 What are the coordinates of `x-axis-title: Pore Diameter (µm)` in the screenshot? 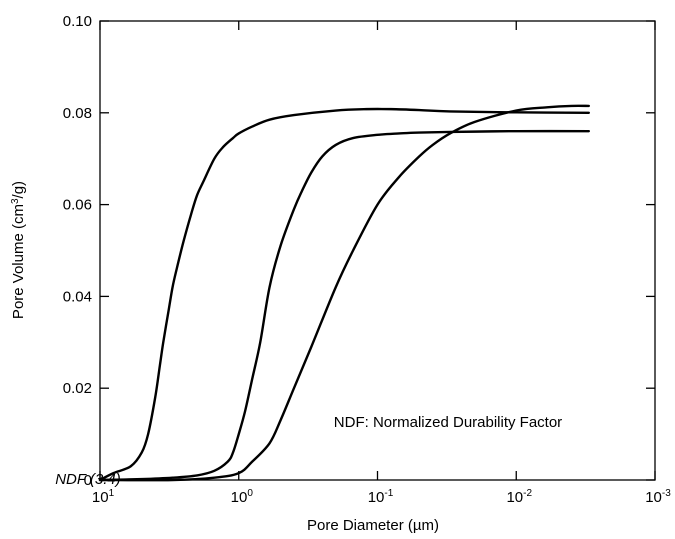 It's located at (373, 525).